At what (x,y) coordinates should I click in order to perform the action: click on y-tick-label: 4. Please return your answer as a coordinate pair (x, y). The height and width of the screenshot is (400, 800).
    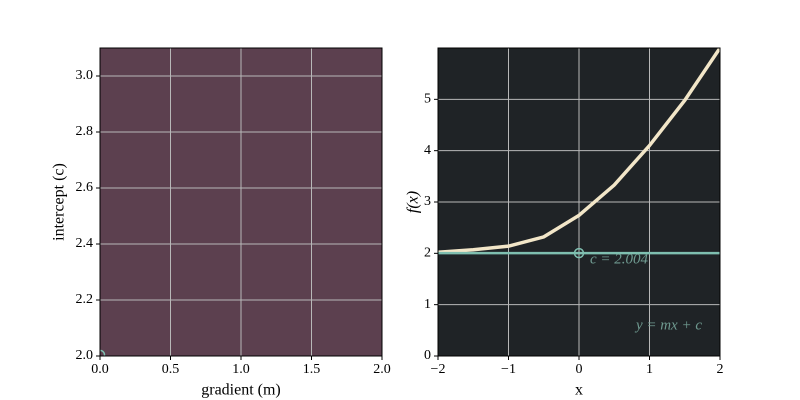
    Looking at the image, I should click on (427, 150).